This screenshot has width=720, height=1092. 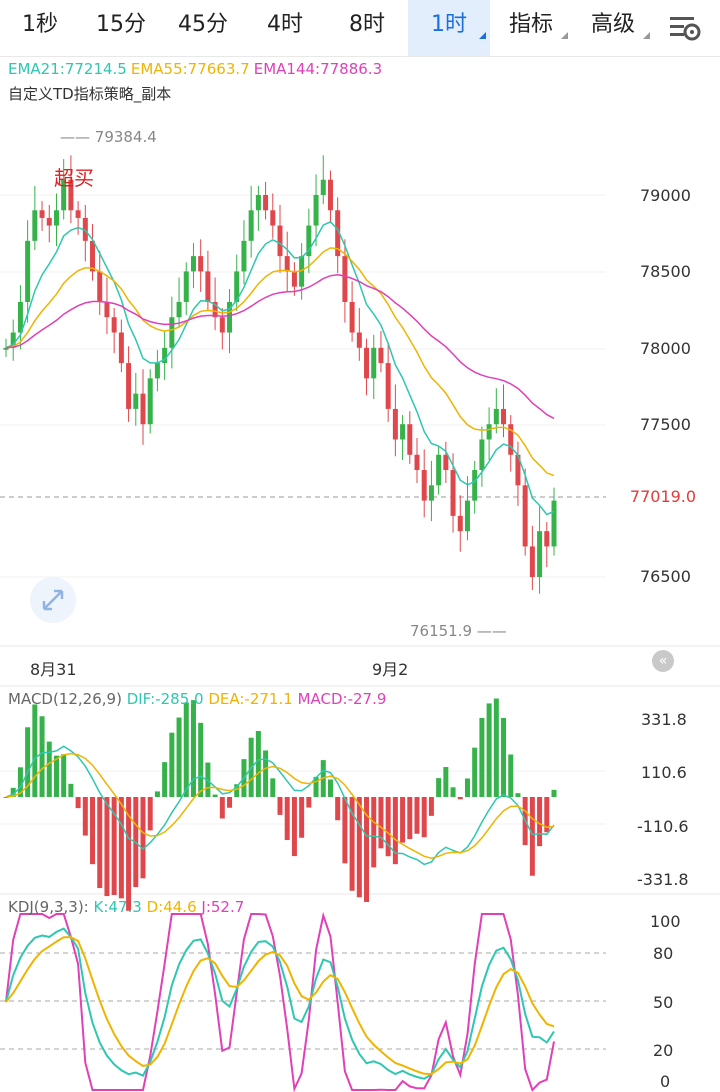 What do you see at coordinates (665, 271) in the screenshot?
I see `price-label: 78500` at bounding box center [665, 271].